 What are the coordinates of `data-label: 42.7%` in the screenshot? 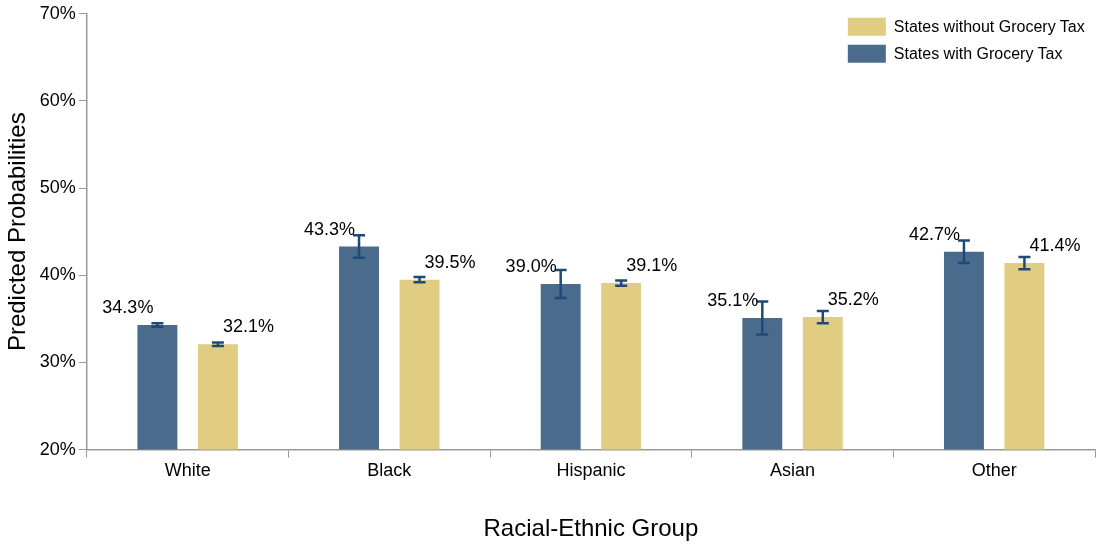 It's located at (934, 233).